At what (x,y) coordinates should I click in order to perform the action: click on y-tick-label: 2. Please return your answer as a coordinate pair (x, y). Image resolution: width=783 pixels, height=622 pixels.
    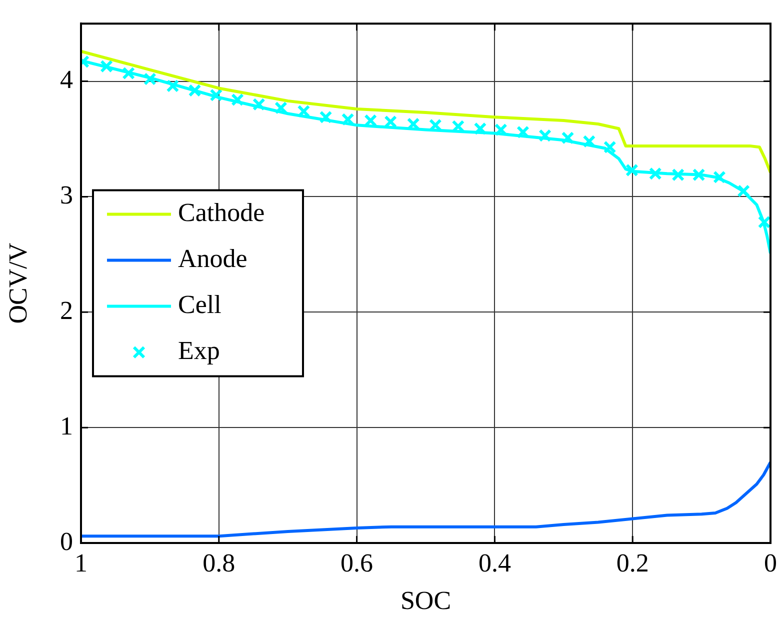
    Looking at the image, I should click on (66, 310).